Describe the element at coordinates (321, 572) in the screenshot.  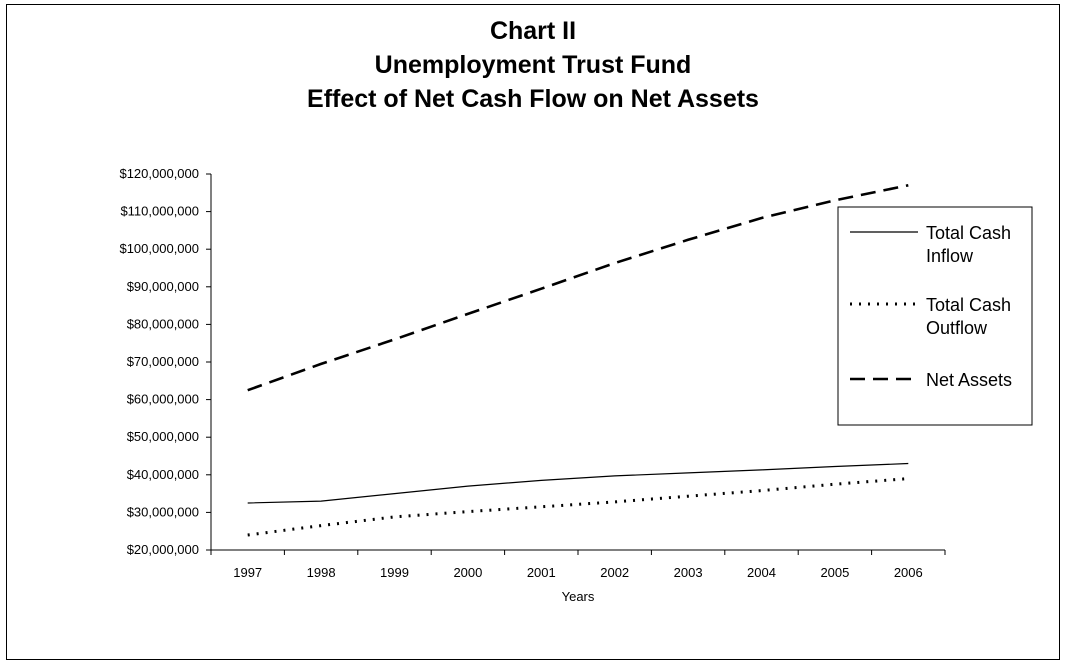
I see `x-tick-label: 1998` at that location.